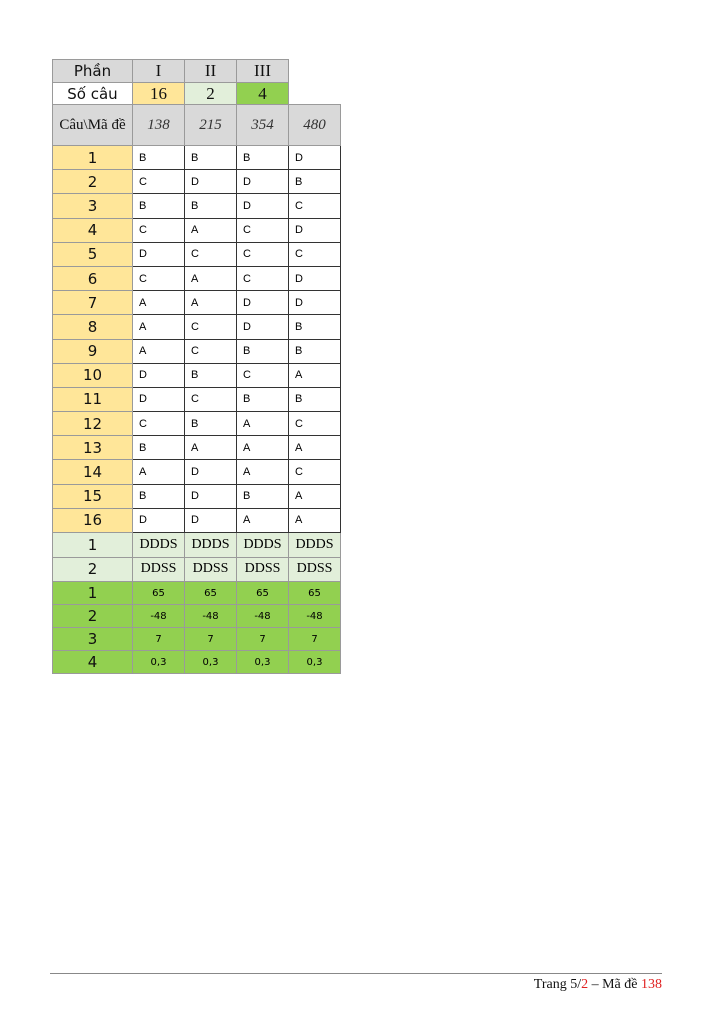 The height and width of the screenshot is (1024, 725). I want to click on part1-row: 11 D C B B, so click(196, 399).